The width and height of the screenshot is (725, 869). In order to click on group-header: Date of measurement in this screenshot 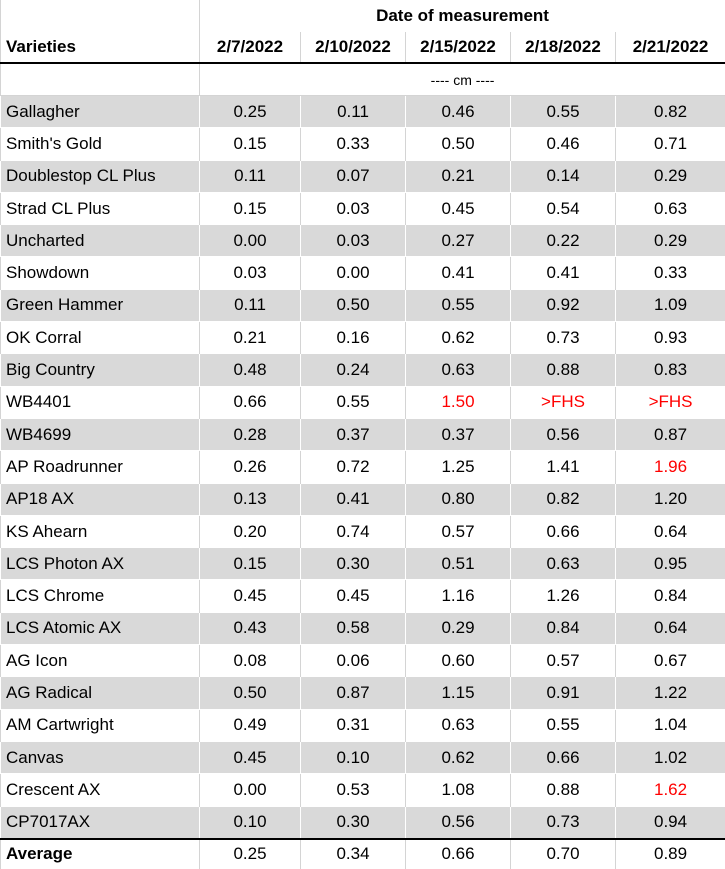, I will do `click(462, 16)`.